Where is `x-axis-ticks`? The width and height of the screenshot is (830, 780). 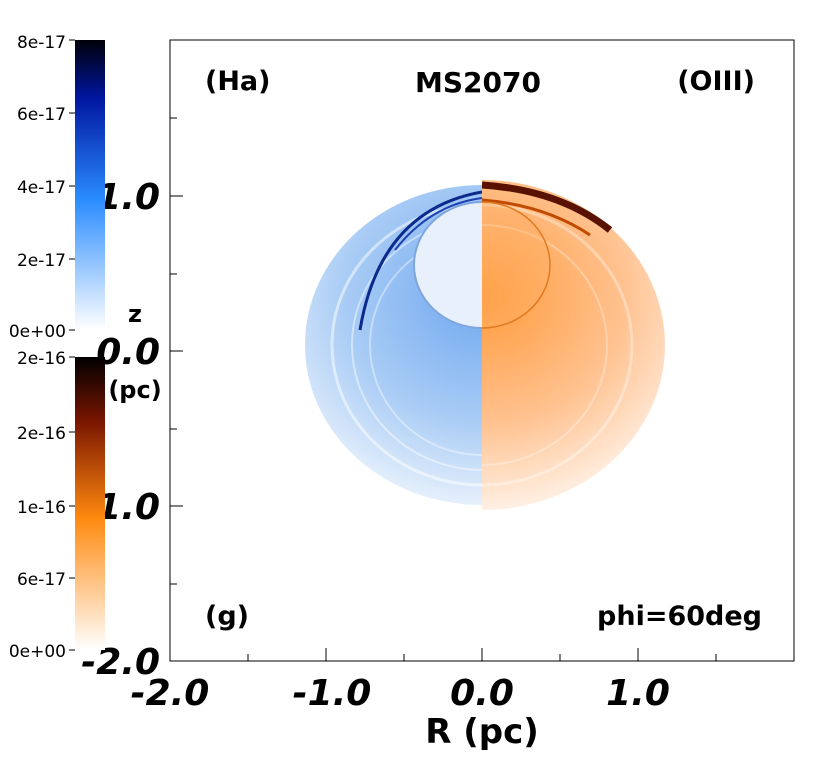
x-axis-ticks is located at coordinates (443, 654).